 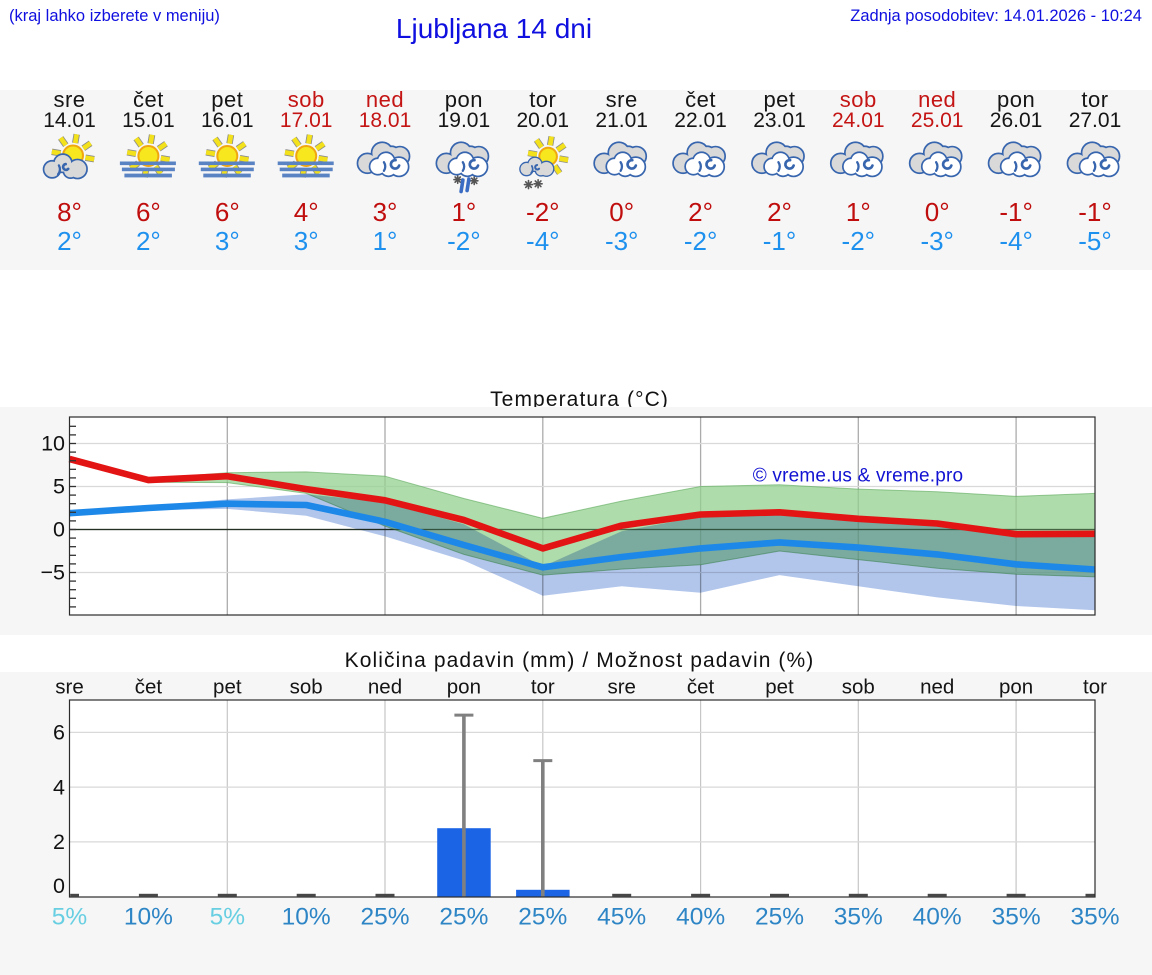 I want to click on svg-text: 45%, so click(x=621, y=917).